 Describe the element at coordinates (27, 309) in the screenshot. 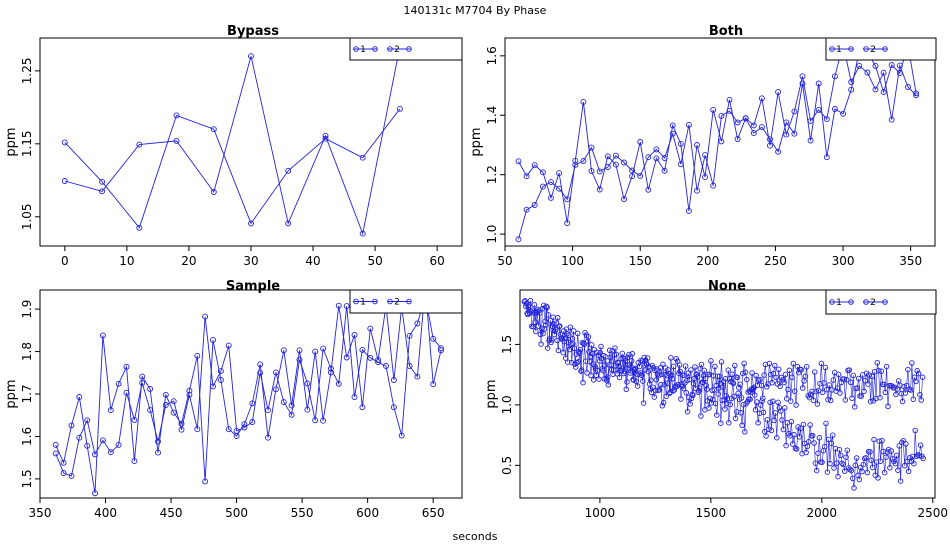

I see `y-tick-label: 1.9` at that location.